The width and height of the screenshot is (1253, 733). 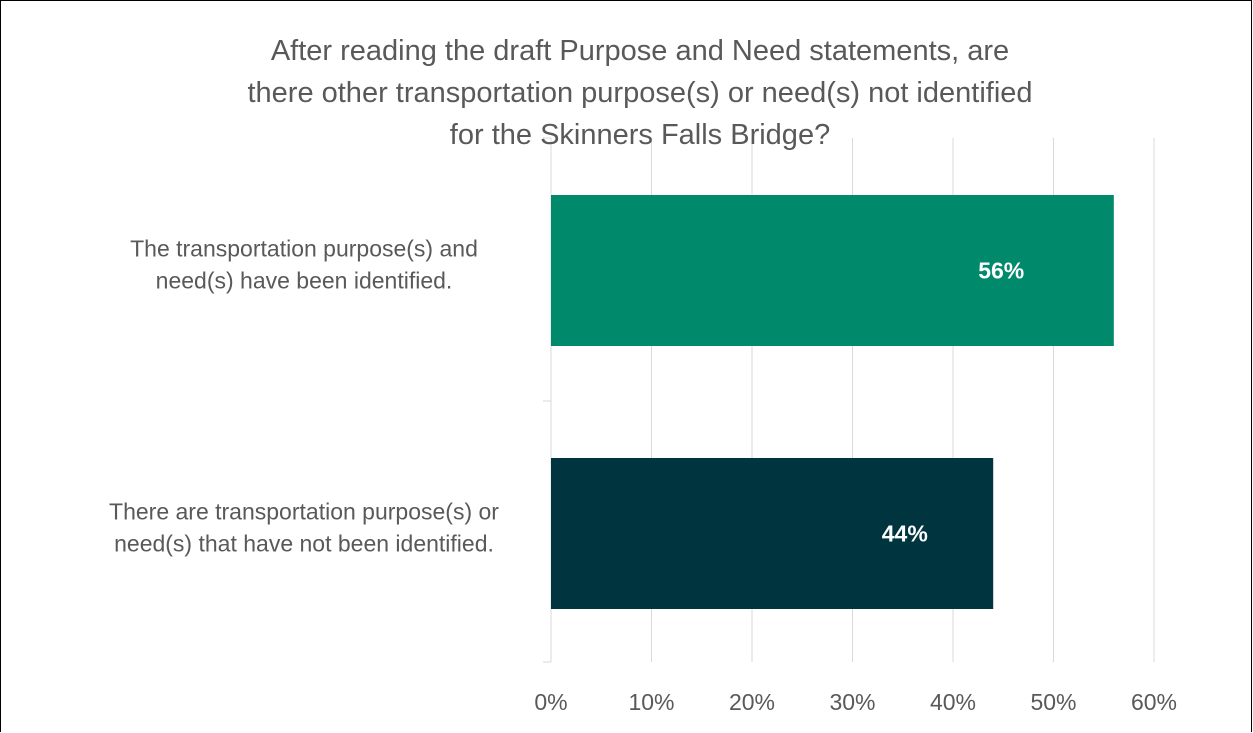 What do you see at coordinates (852, 702) in the screenshot?
I see `x-tick-label: 30%` at bounding box center [852, 702].